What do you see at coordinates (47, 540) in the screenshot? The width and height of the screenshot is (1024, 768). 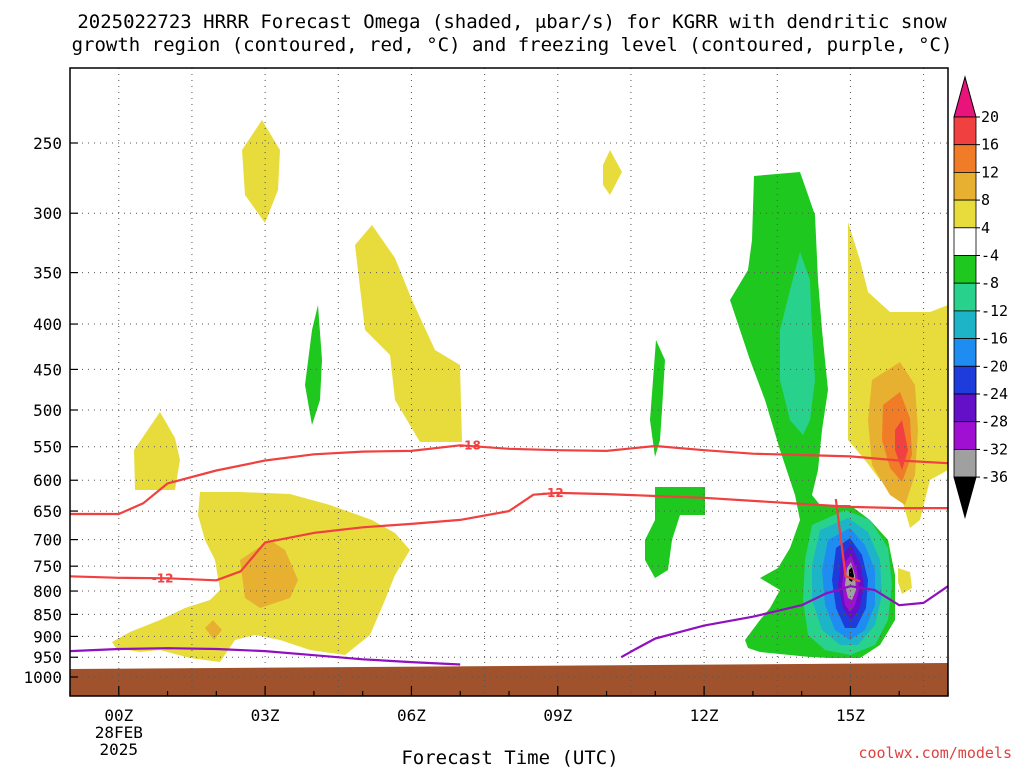 I see `y-tick-label: 700` at bounding box center [47, 540].